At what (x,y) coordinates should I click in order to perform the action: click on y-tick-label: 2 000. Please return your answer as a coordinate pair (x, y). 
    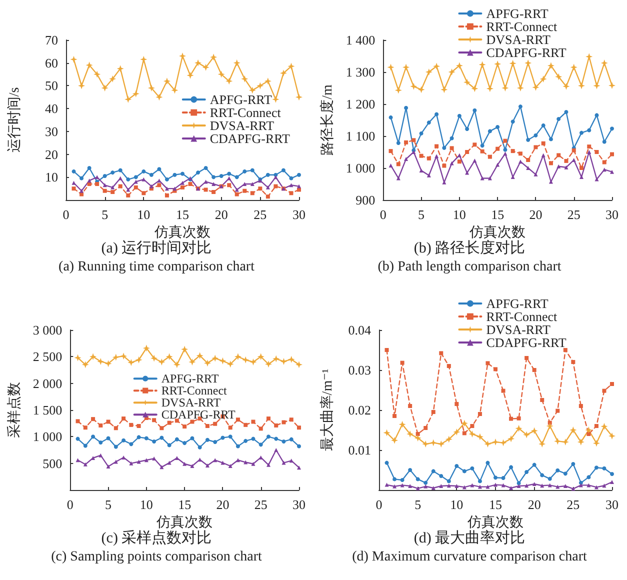
    Looking at the image, I should click on (47, 383).